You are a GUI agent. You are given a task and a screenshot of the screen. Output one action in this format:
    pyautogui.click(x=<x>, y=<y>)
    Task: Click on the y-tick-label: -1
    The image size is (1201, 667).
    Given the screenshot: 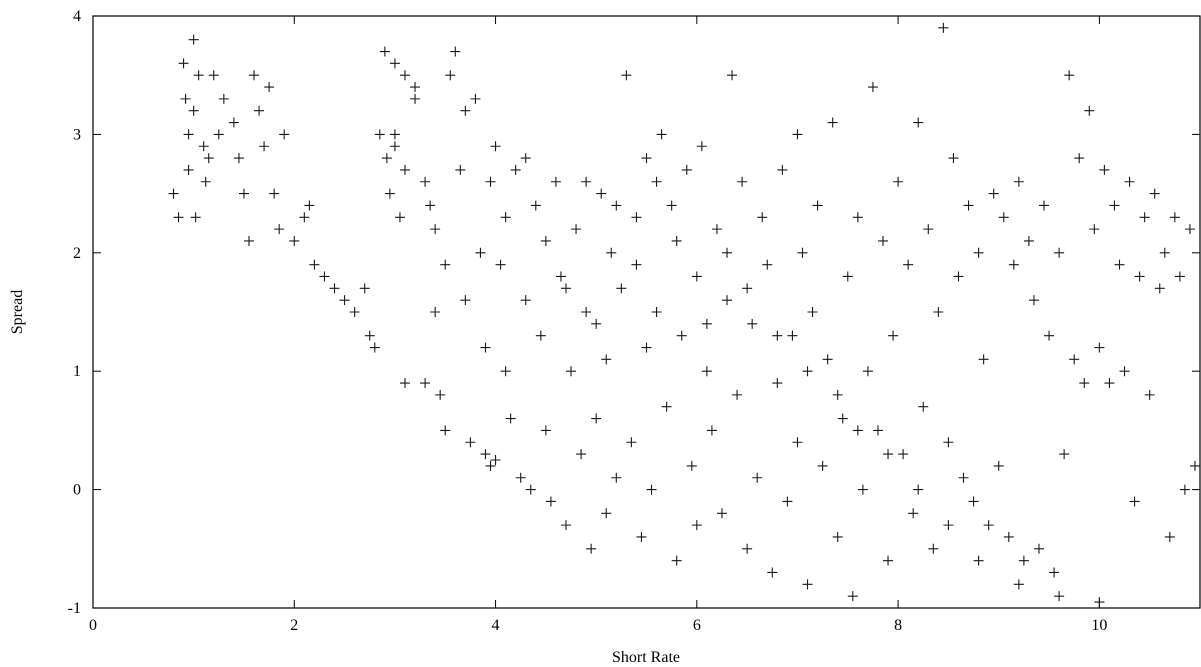 What is the action you would take?
    pyautogui.click(x=74, y=608)
    